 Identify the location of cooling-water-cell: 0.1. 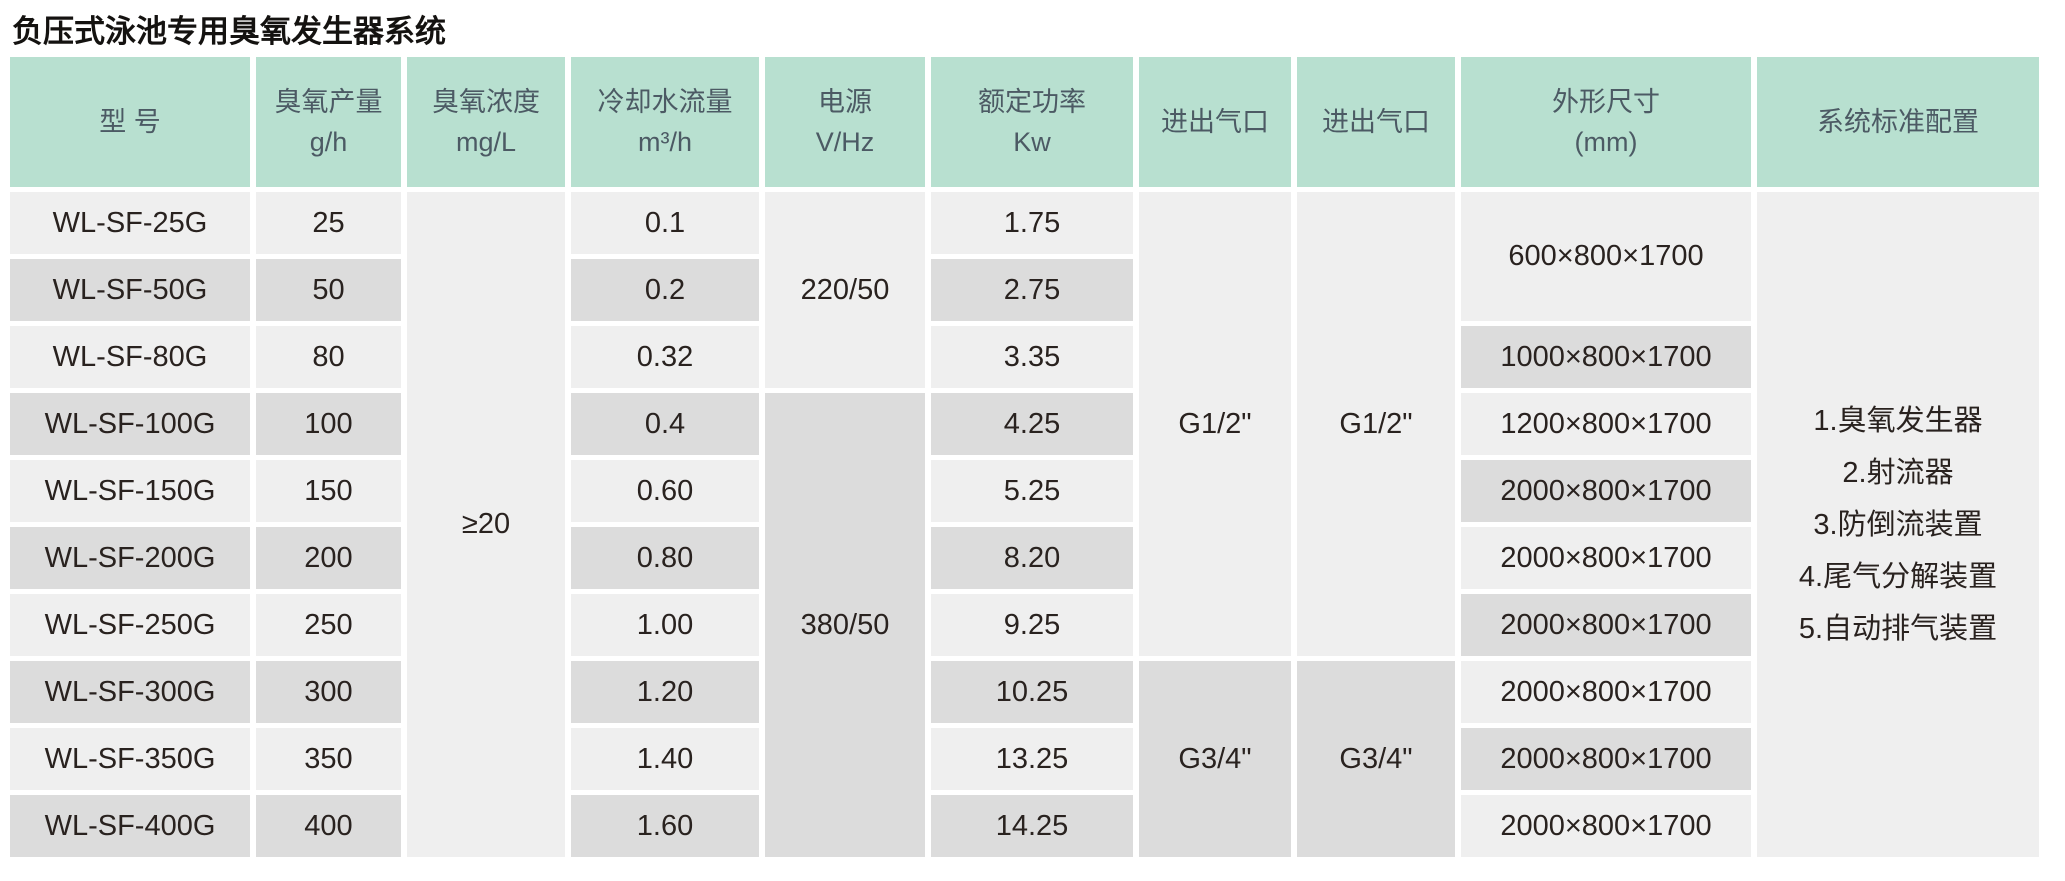
(665, 223).